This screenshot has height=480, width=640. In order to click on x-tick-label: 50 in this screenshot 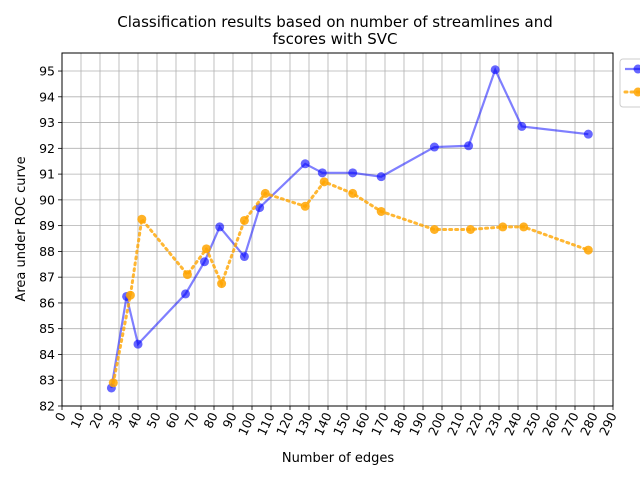, I will do `click(153, 420)`.